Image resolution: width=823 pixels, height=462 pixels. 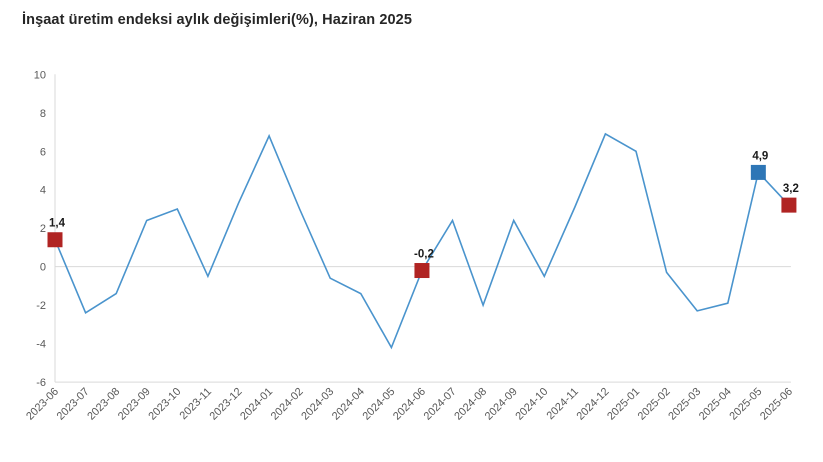 What do you see at coordinates (531, 404) in the screenshot?
I see `x-tick-label: 2024-10` at bounding box center [531, 404].